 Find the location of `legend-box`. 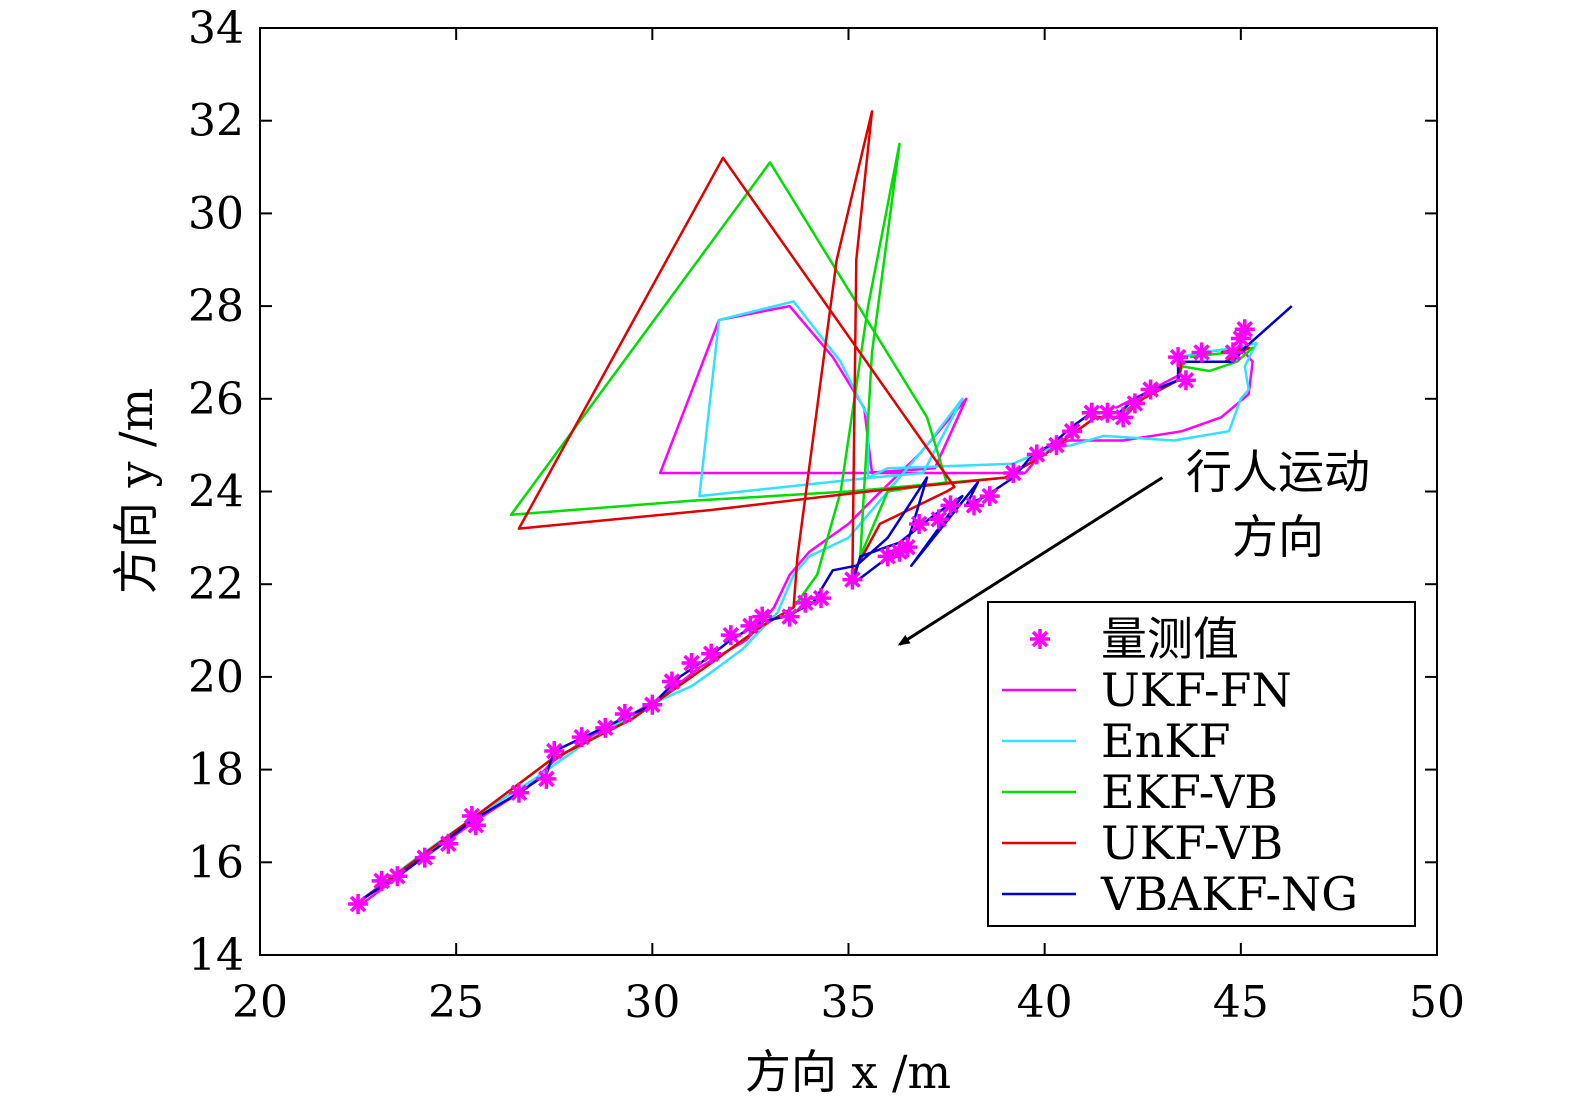

legend-box is located at coordinates (1201, 764).